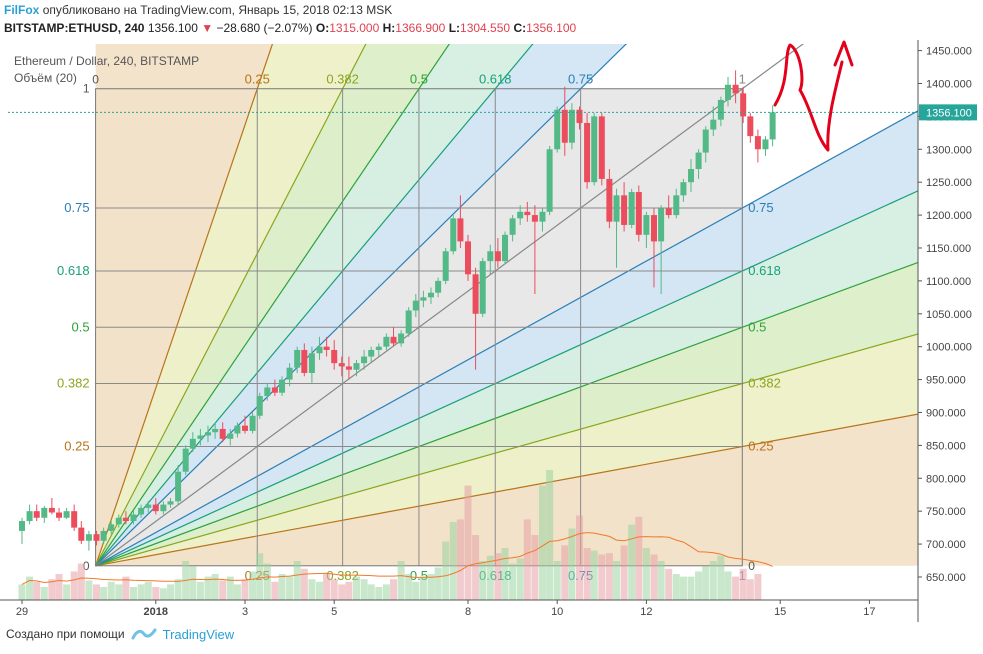 The image size is (983, 654). I want to click on last-price: 1356.100, so click(172, 28).